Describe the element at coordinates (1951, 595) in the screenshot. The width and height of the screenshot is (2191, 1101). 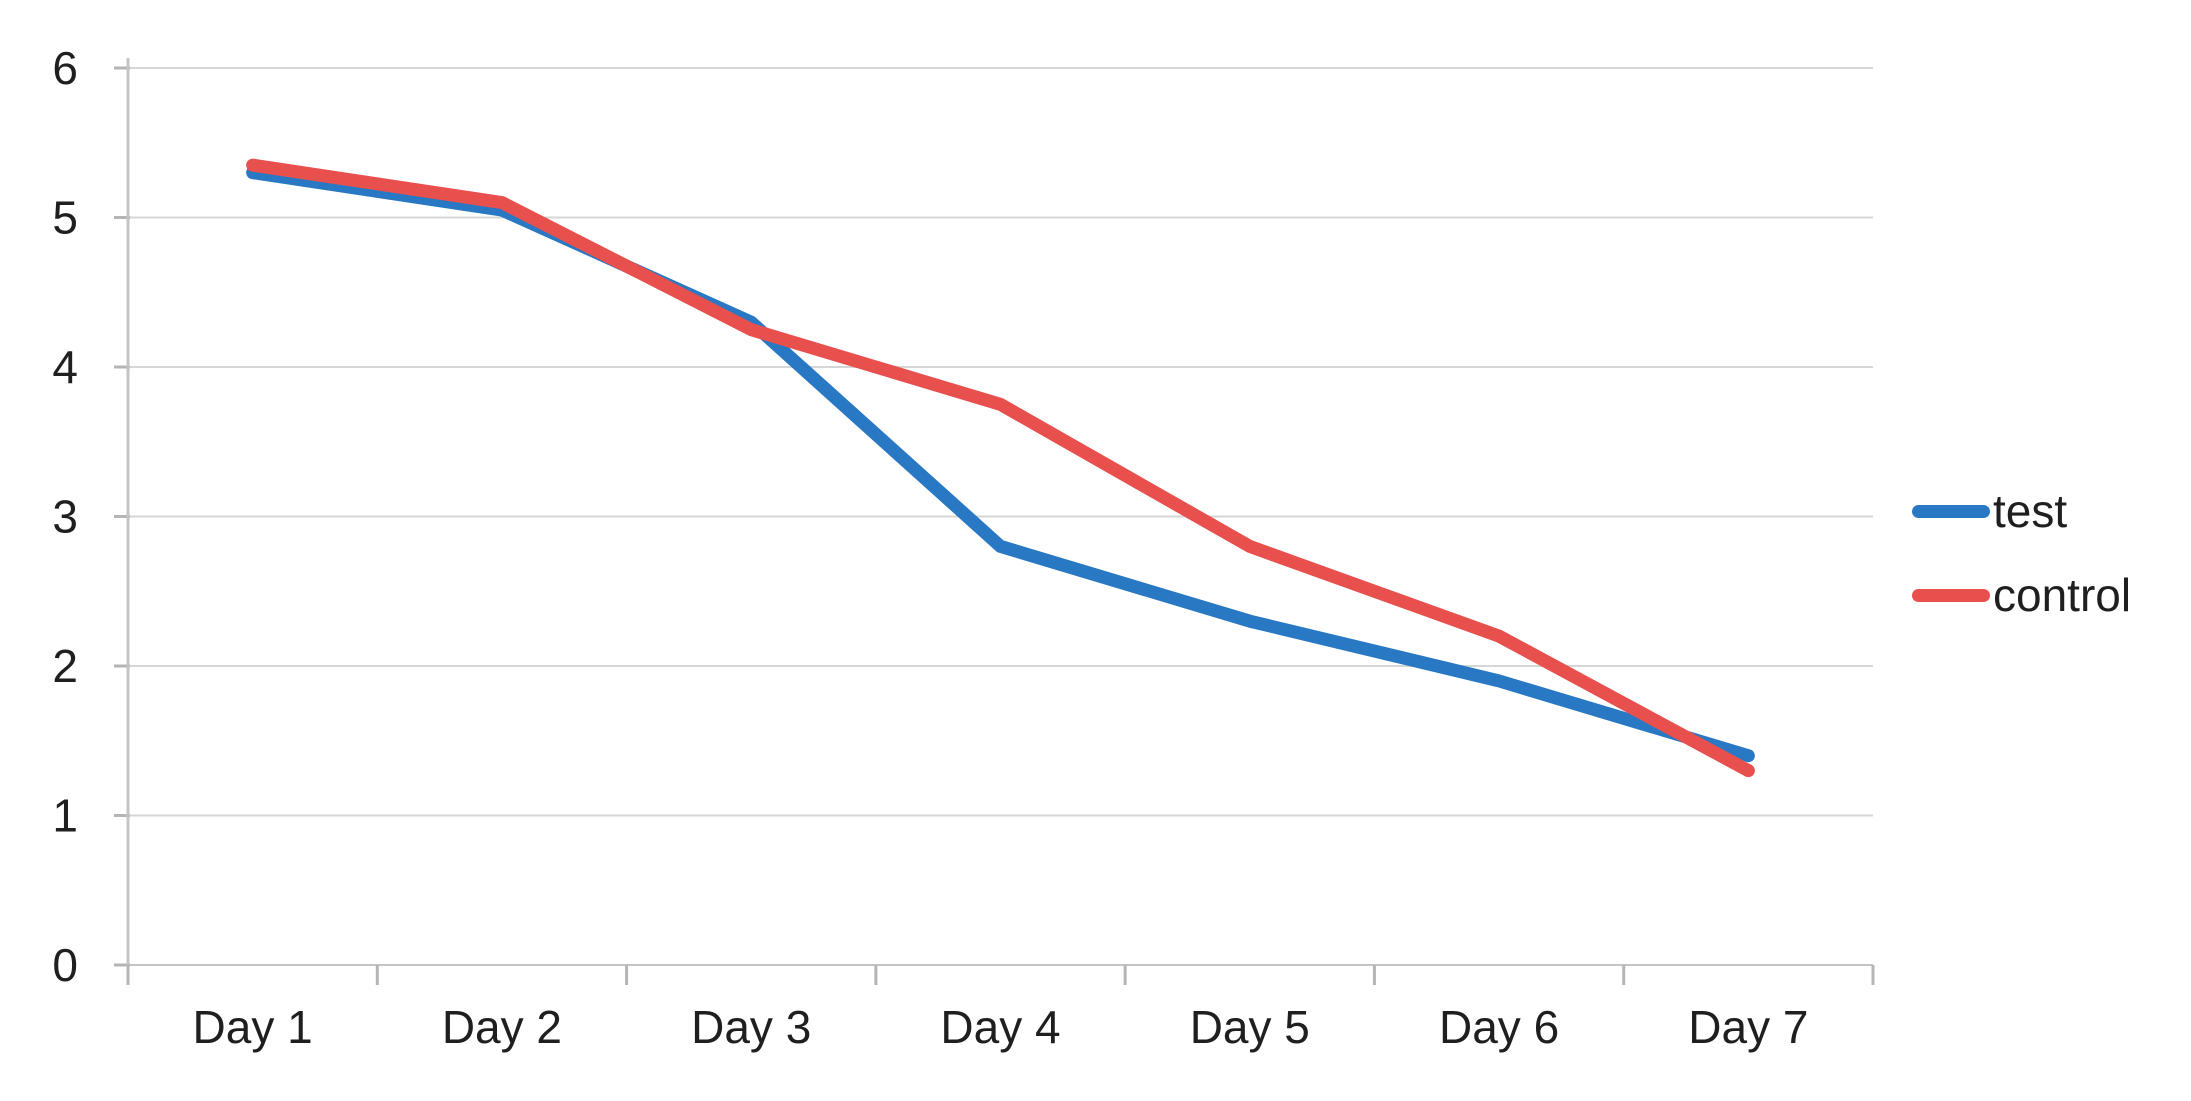
I see `control-series-swatch` at that location.